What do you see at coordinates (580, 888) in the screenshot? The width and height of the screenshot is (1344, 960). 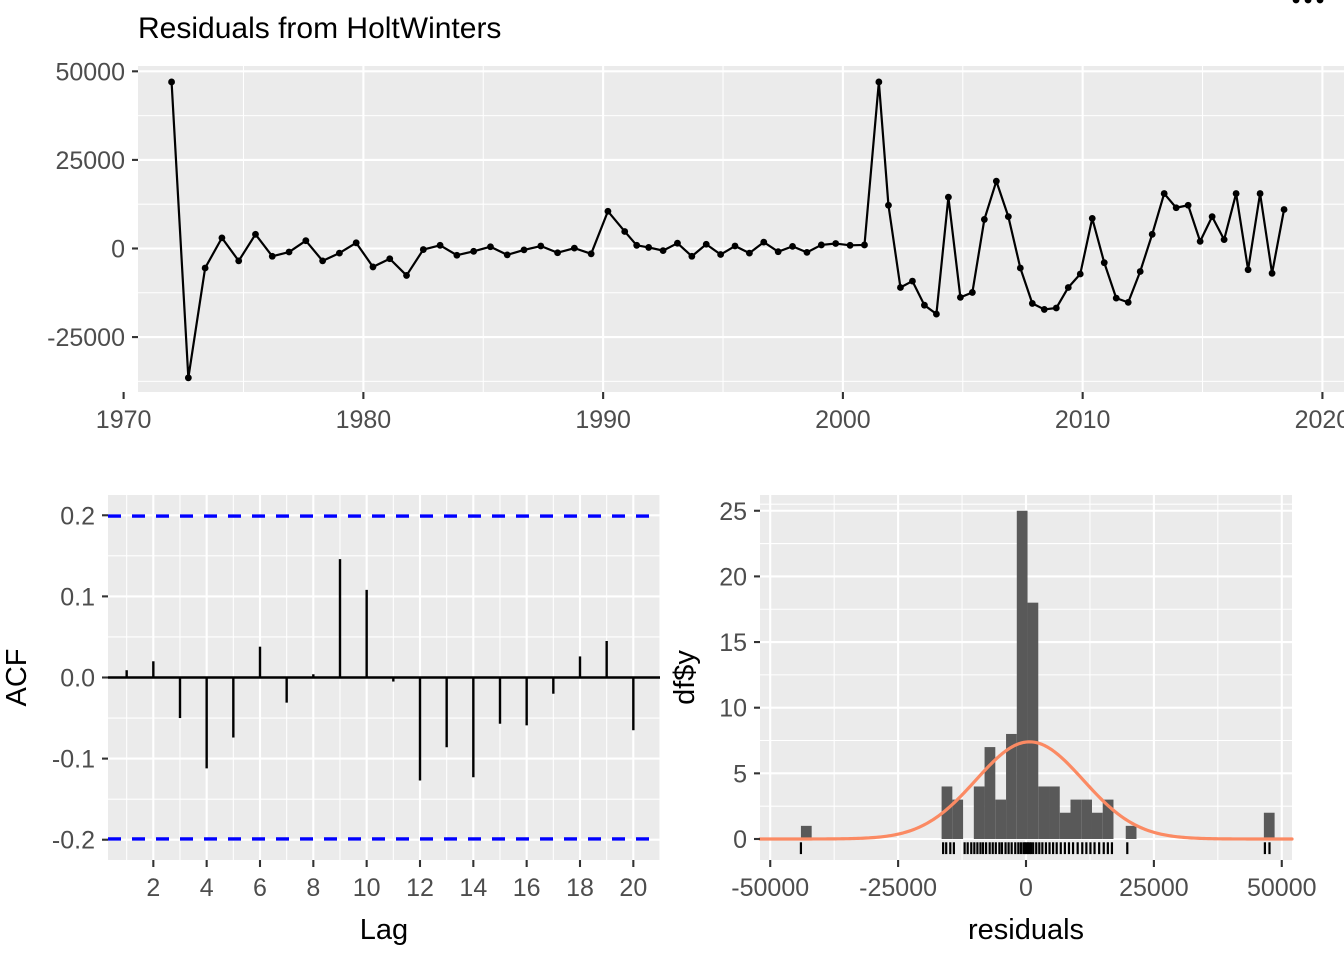 I see `x-axis-tick-label: 18` at bounding box center [580, 888].